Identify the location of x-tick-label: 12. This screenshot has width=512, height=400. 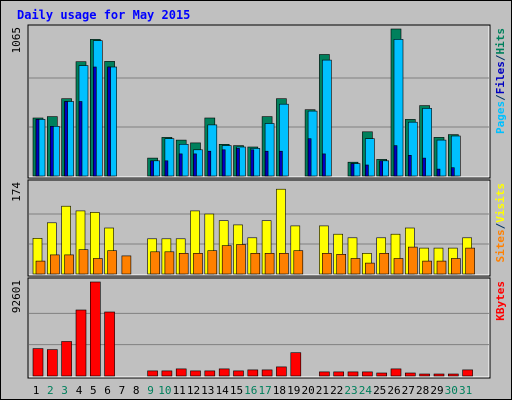
(193, 390).